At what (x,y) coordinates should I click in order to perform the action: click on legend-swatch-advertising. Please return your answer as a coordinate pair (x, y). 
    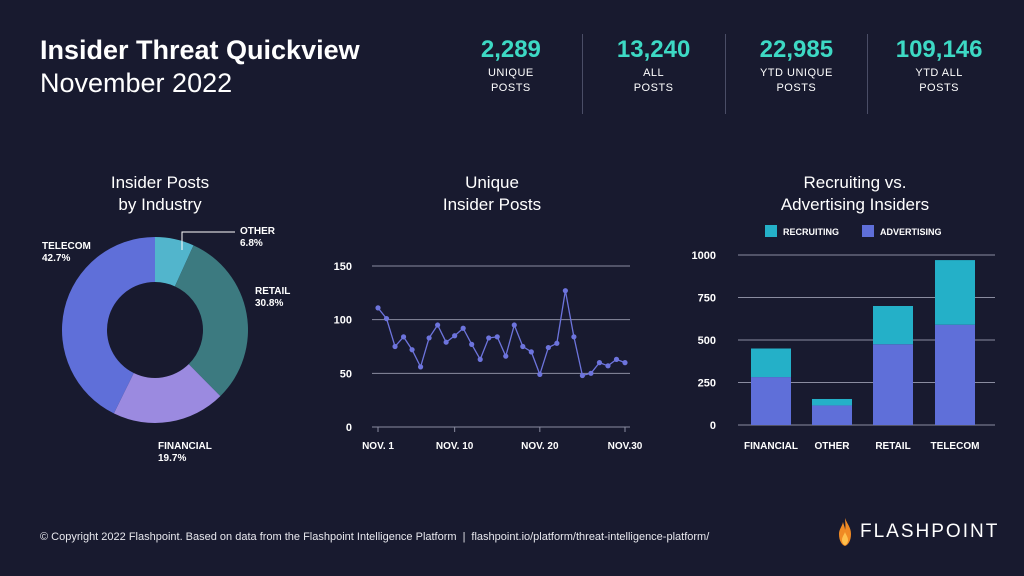
    Looking at the image, I should click on (868, 231).